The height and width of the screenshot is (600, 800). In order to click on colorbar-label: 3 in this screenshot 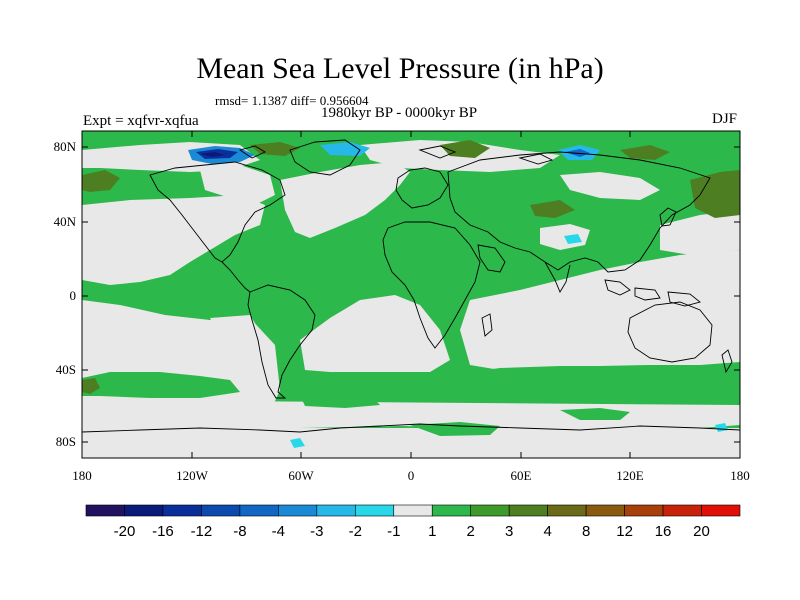, I will do `click(509, 531)`.